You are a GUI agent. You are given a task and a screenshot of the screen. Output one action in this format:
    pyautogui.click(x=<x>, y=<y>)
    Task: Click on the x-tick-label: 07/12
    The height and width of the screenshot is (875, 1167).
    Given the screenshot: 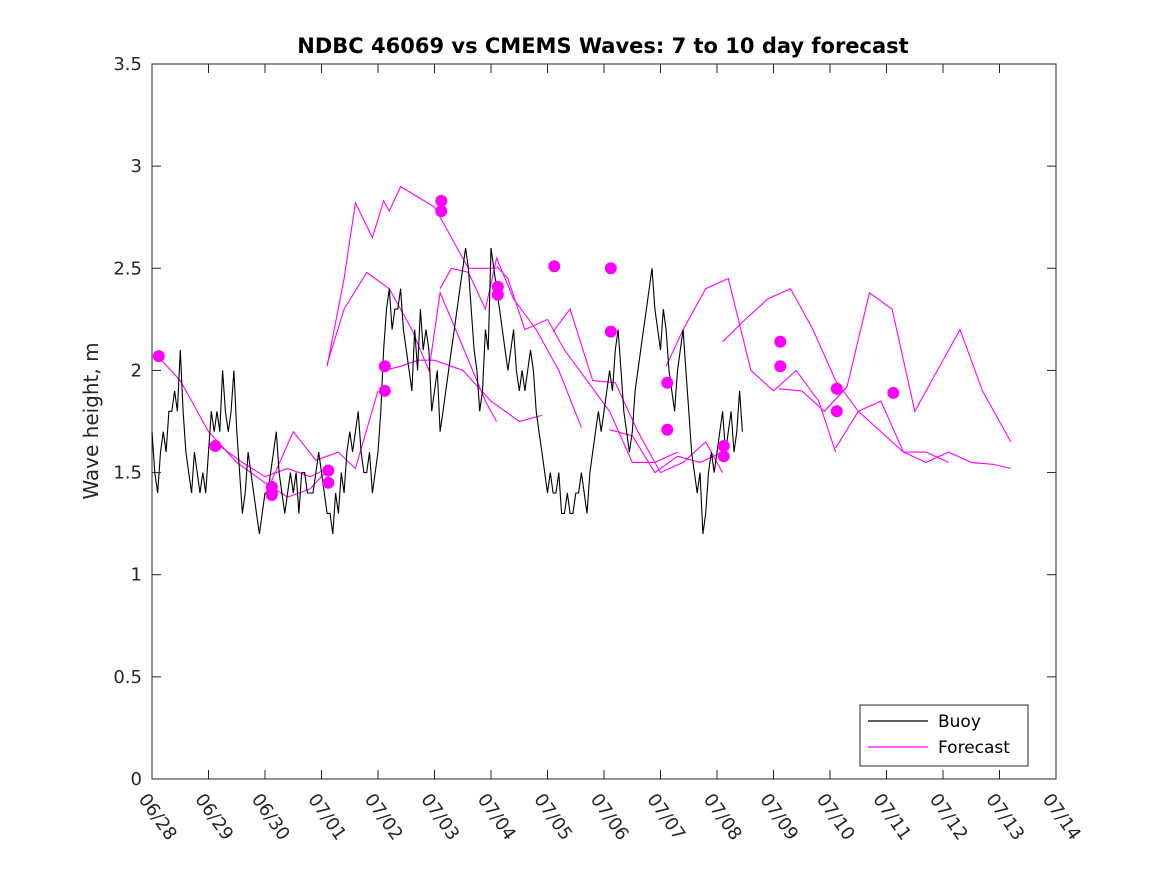 What is the action you would take?
    pyautogui.click(x=948, y=817)
    